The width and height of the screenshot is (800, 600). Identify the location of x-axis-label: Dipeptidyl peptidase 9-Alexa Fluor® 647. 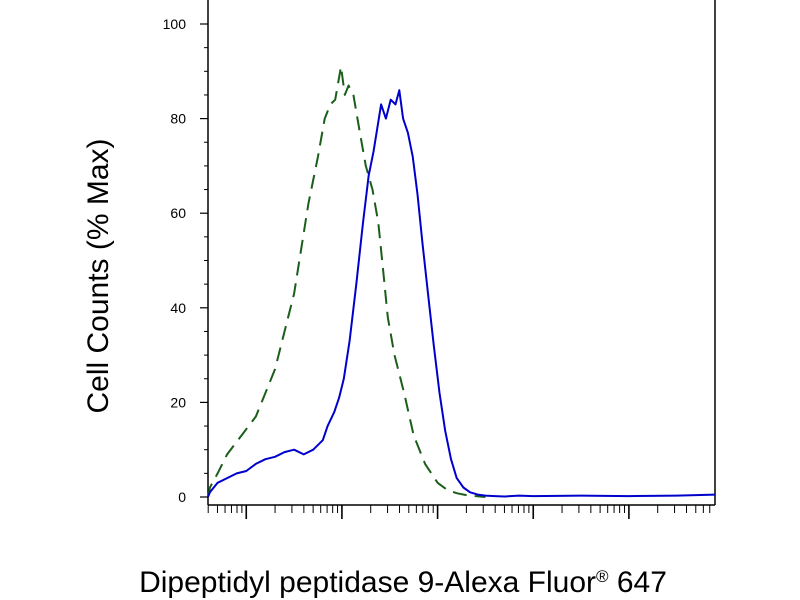
(403, 582).